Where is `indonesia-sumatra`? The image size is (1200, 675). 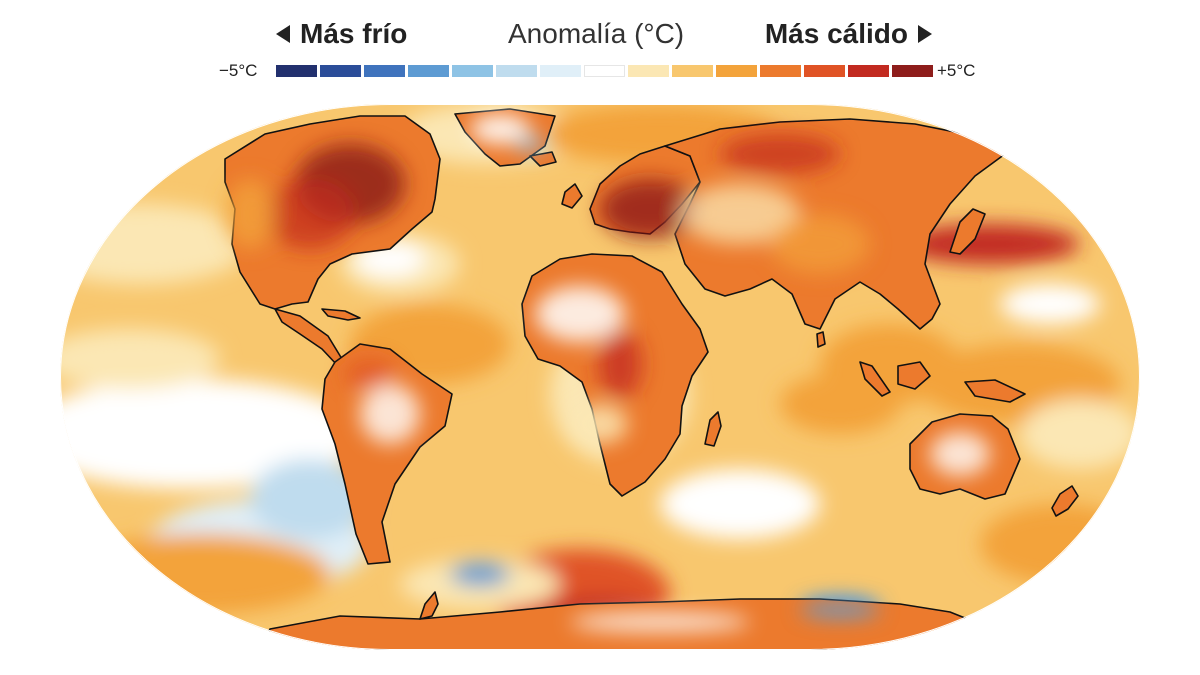
indonesia-sumatra is located at coordinates (875, 379).